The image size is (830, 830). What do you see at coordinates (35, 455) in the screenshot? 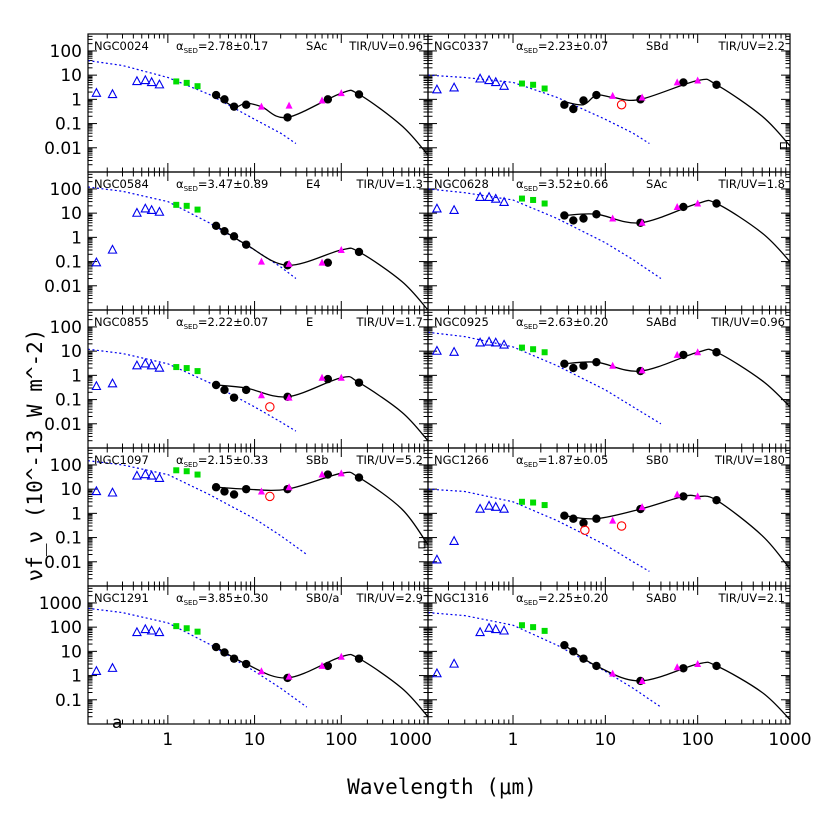
I see `y-axis-title: νf_ν (10^-13 W m^-2)` at bounding box center [35, 455].